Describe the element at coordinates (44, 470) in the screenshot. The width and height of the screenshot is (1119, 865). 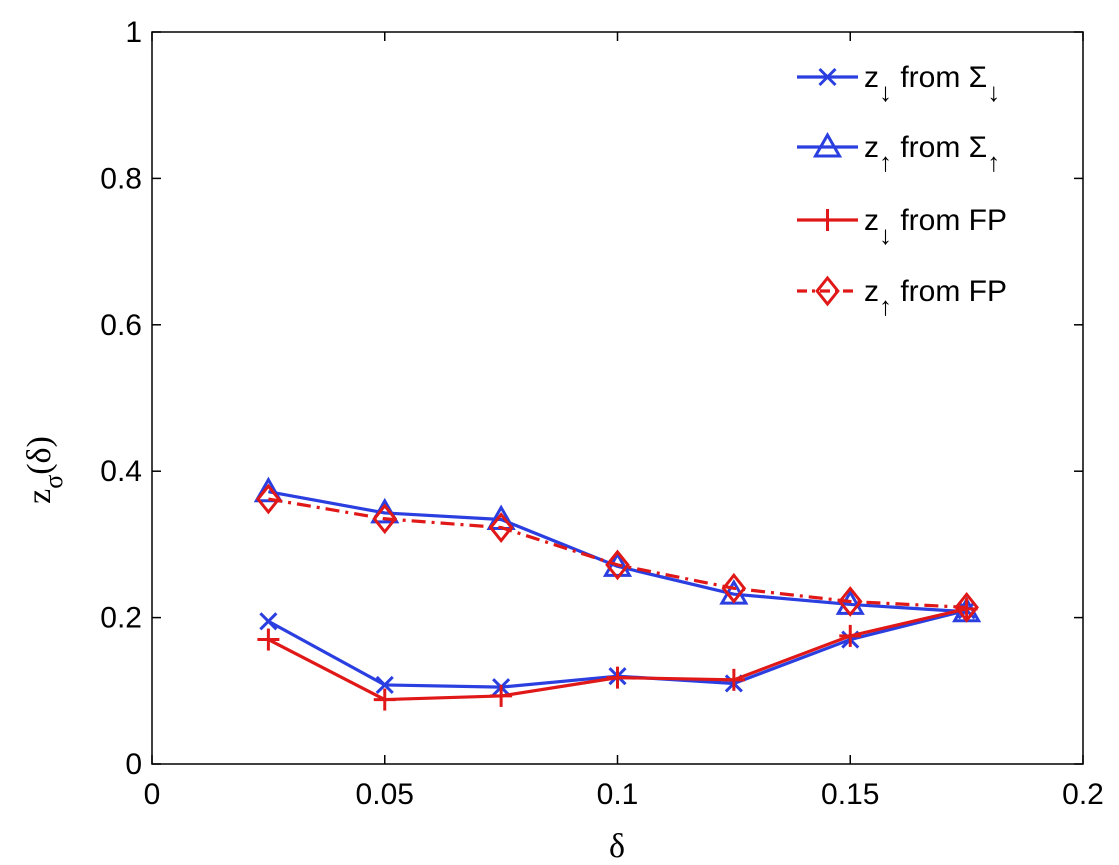
I see `y-axis-label: zσ(δ)` at that location.